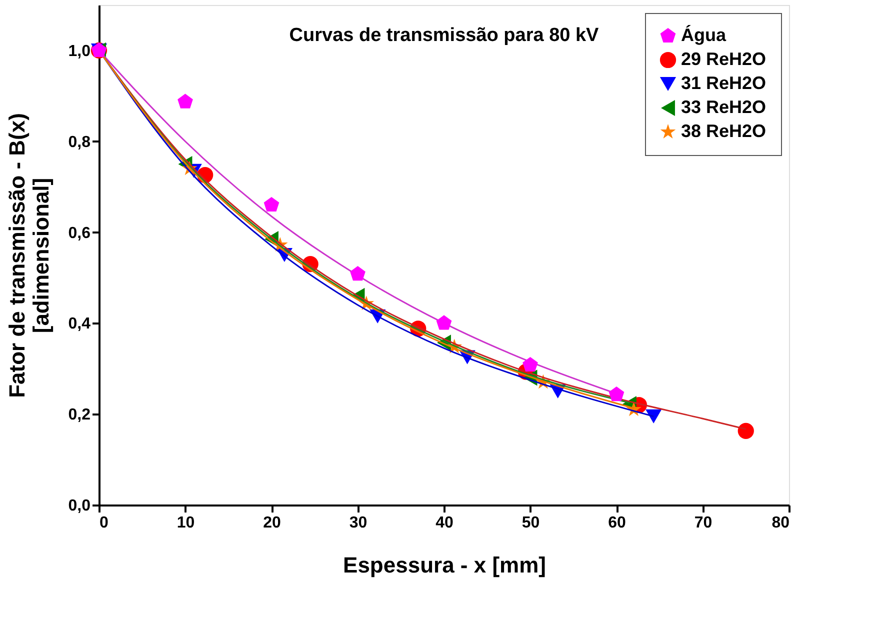 This screenshot has width=876, height=631. Describe the element at coordinates (29, 255) in the screenshot. I see `y-axis-title: Fator de transmissão - B(x) [adimensional]` at that location.